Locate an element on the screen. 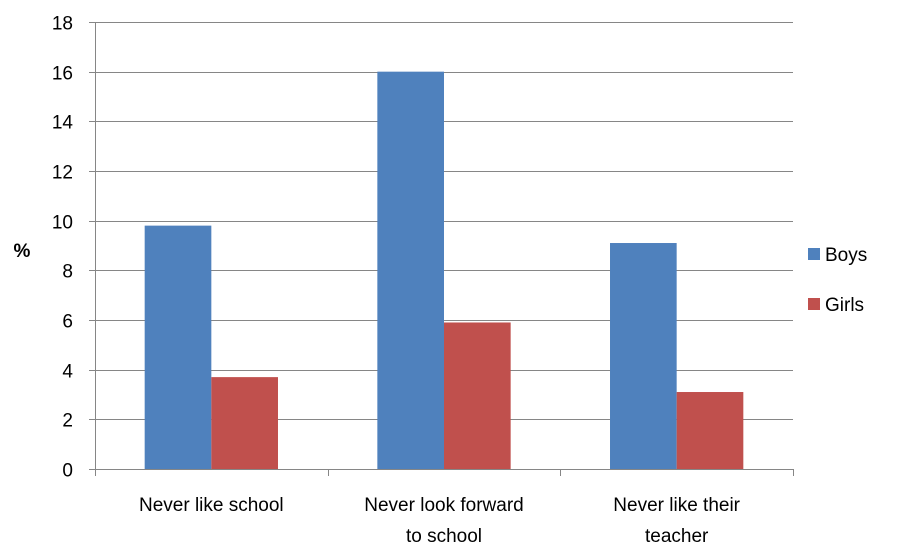 The image size is (910, 552). y-tick-label: 14 is located at coordinates (63, 123).